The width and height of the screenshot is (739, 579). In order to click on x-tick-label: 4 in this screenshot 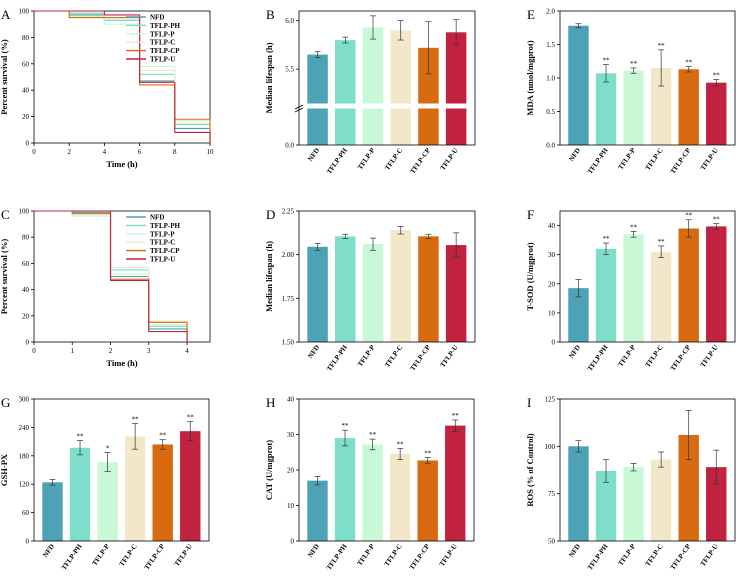, I will do `click(187, 351)`.